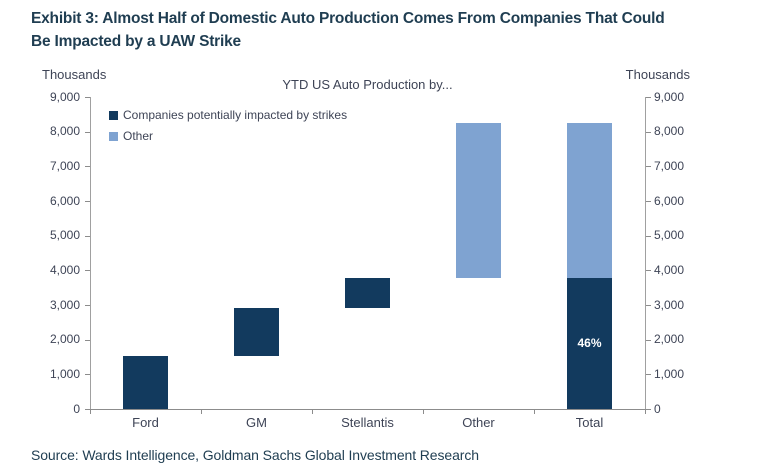  I want to click on y-axis-unit-right: Thousands, so click(657, 74).